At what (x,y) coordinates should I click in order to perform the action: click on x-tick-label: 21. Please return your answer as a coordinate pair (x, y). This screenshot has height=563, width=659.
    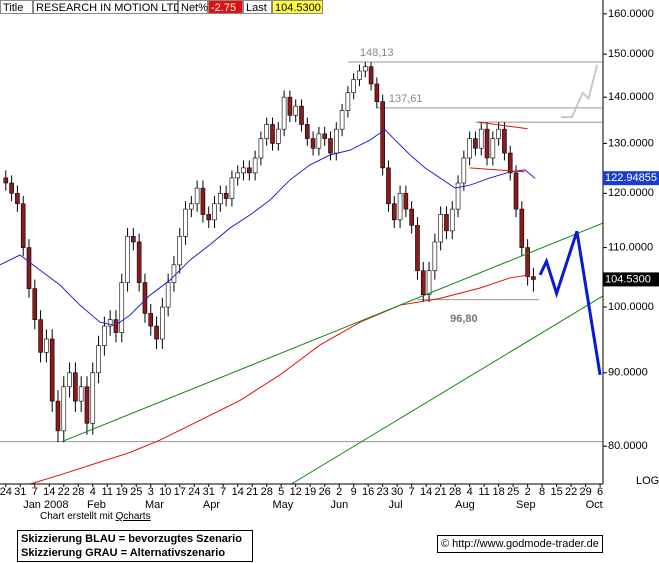
    Looking at the image, I should click on (252, 492).